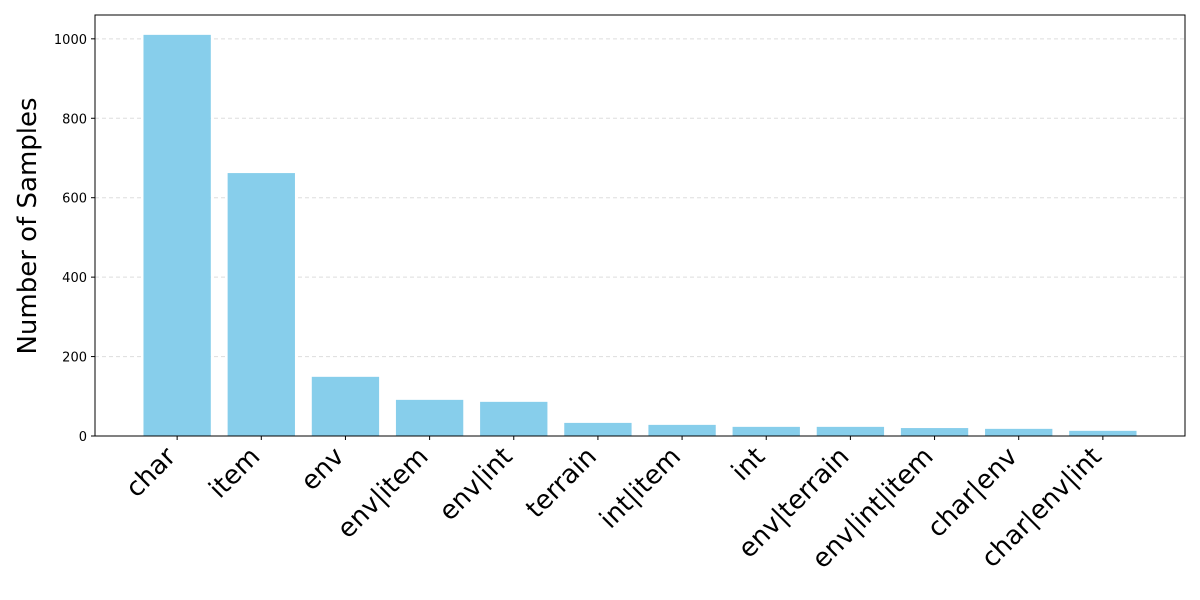 The image size is (1200, 600). What do you see at coordinates (74, 278) in the screenshot?
I see `y-tick-label: 400` at bounding box center [74, 278].